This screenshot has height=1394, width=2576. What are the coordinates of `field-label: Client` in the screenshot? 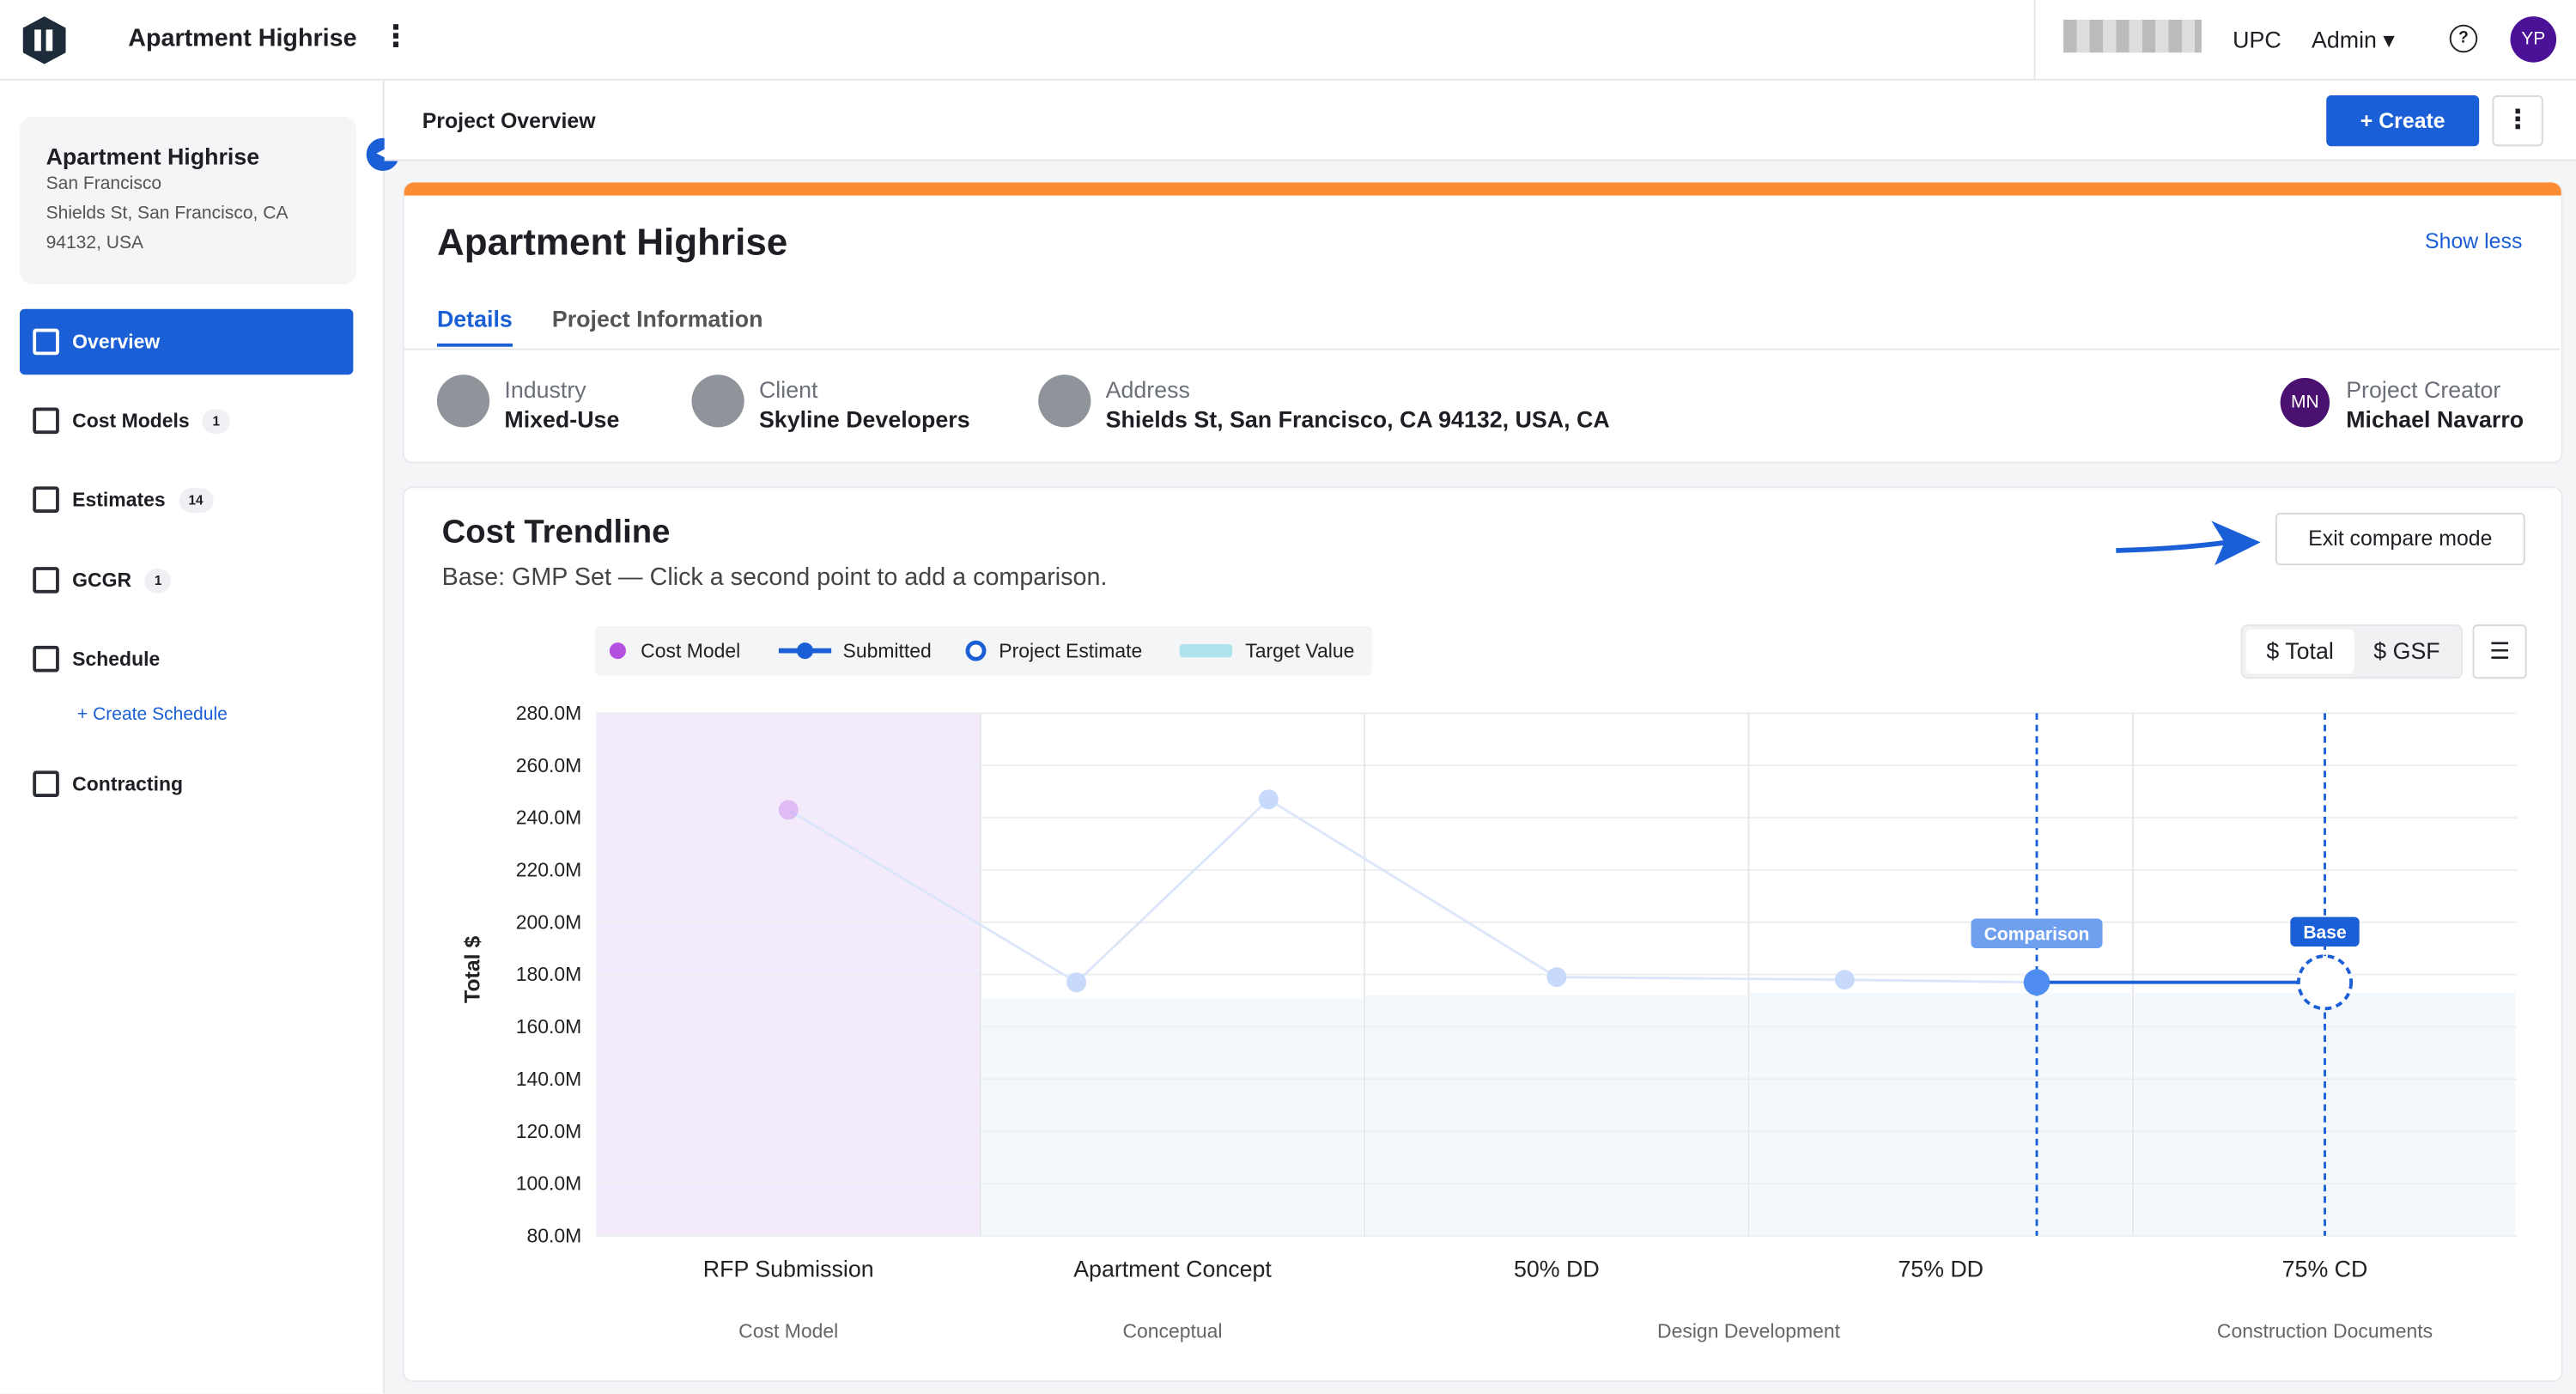 It's located at (788, 389).